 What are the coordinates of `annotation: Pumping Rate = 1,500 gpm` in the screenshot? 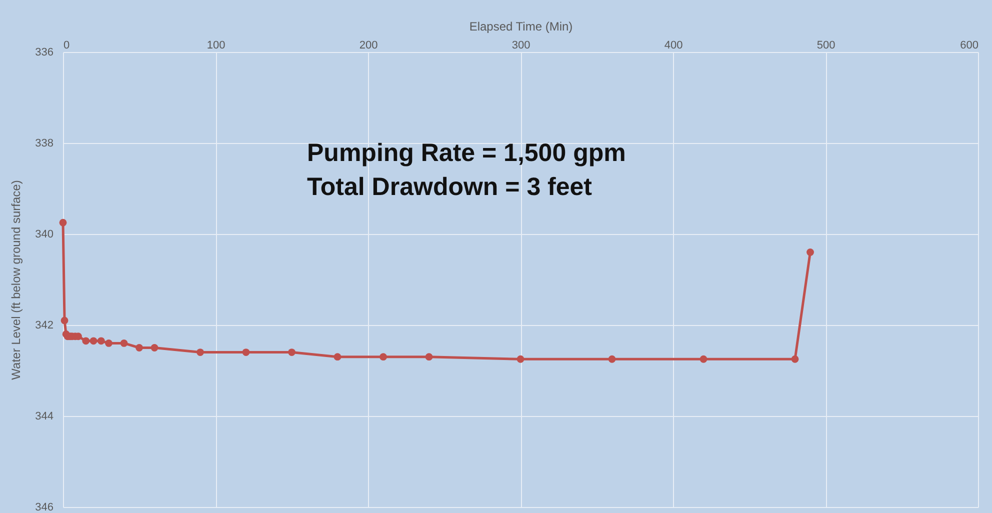 It's located at (466, 153).